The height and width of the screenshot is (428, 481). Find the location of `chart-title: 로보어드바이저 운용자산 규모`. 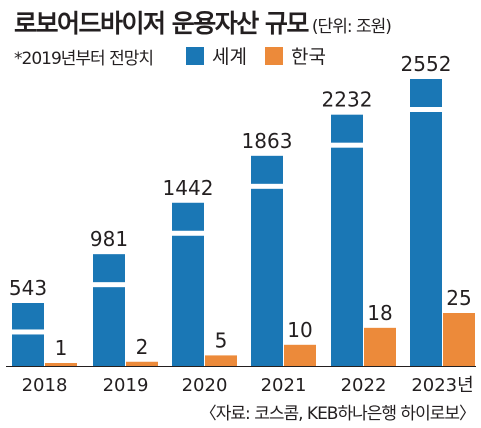

chart-title: 로보어드바이저 운용자산 규모 is located at coordinates (161, 23).